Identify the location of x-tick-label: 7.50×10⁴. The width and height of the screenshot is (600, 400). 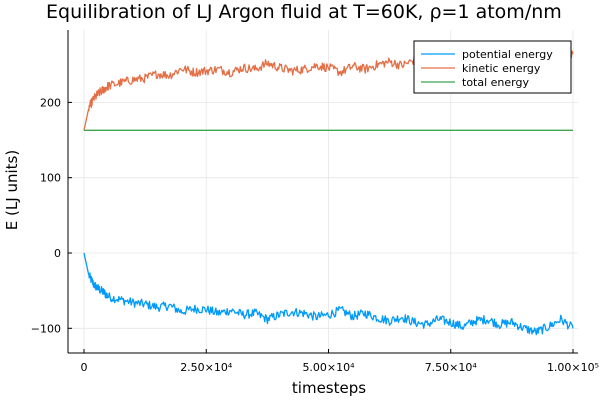
(451, 367).